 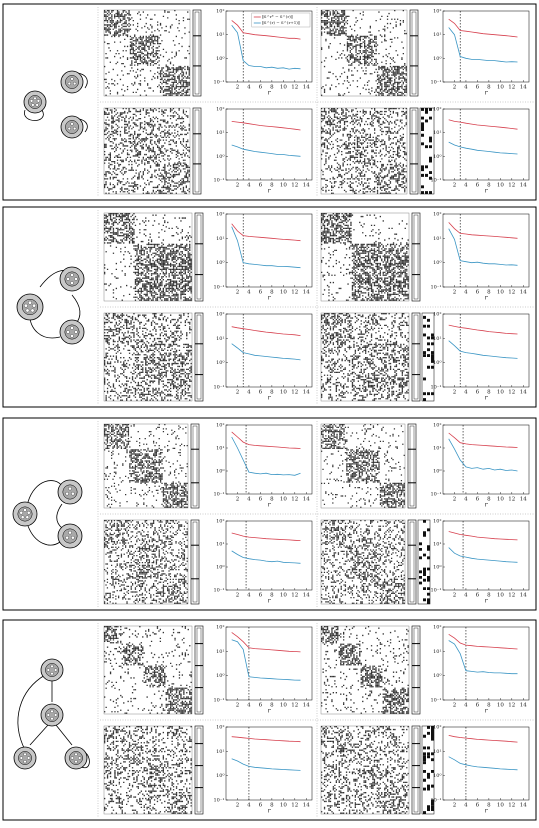 I want to click on legend-label: ‖S^r* − S^(r)‖, so click(x=277, y=16).